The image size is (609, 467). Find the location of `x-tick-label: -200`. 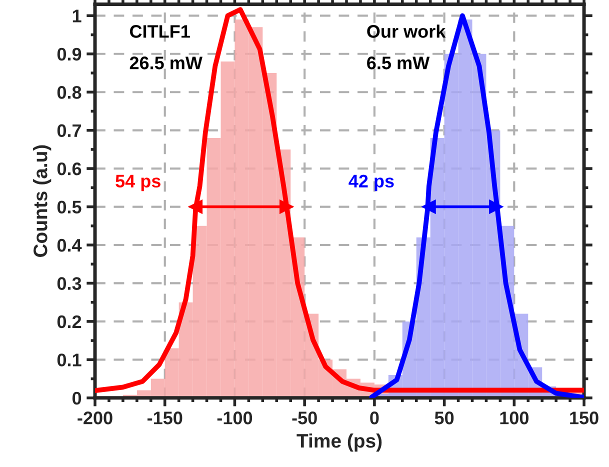

x-tick-label: -200 is located at coordinates (95, 418).